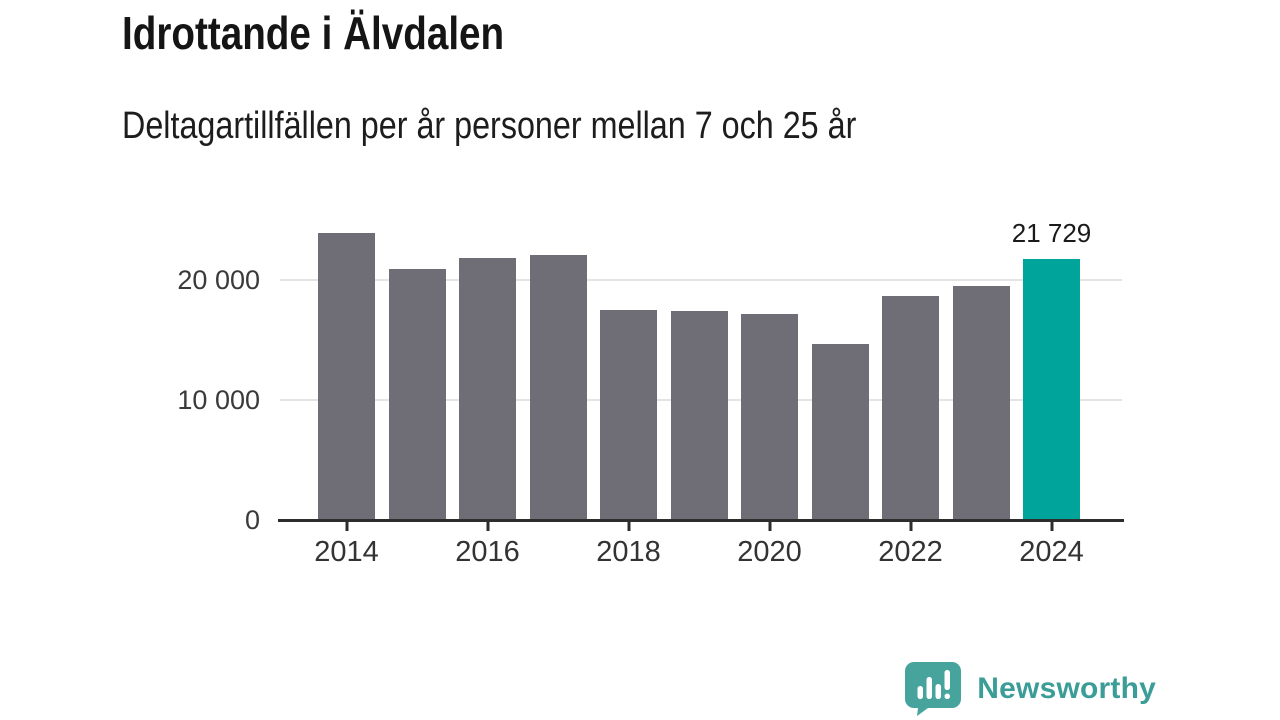 The image size is (1280, 720). Describe the element at coordinates (981, 403) in the screenshot. I see `bar-2023` at that location.